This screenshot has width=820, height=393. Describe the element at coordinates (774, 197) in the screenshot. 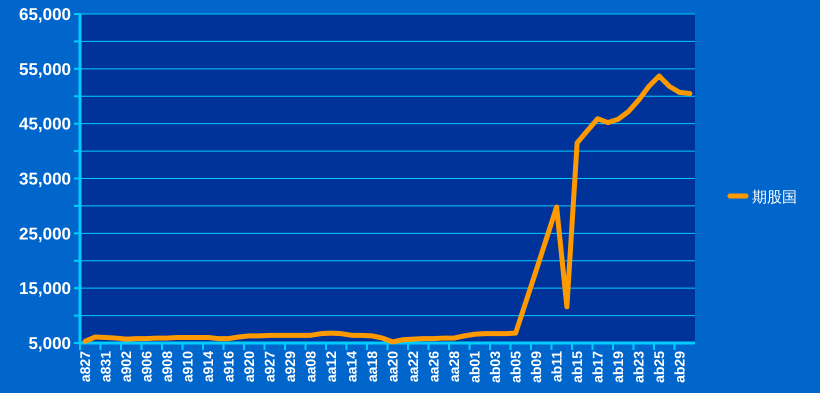

I see `legend-label: 期股国` at that location.